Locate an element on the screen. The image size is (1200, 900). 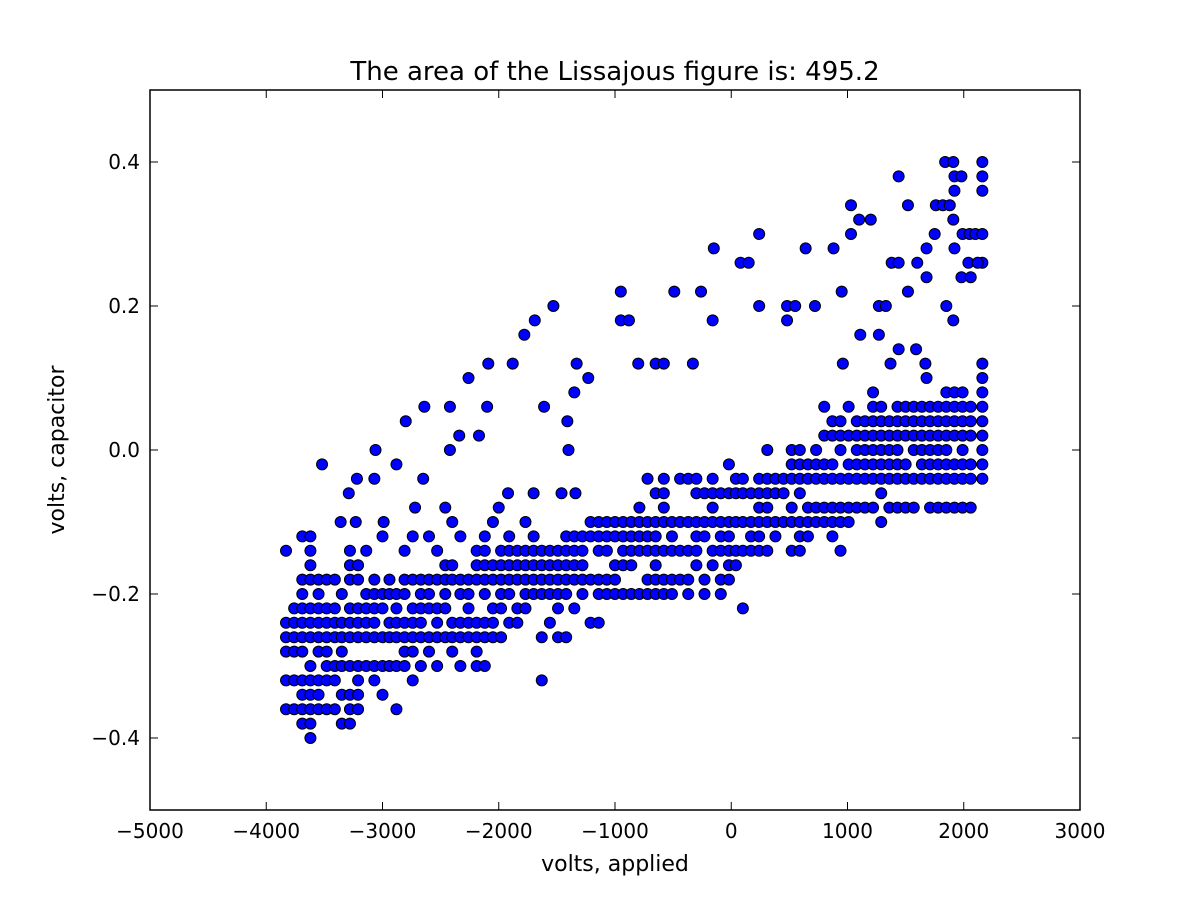
y-tick-label: 0.2 is located at coordinates (124, 306).